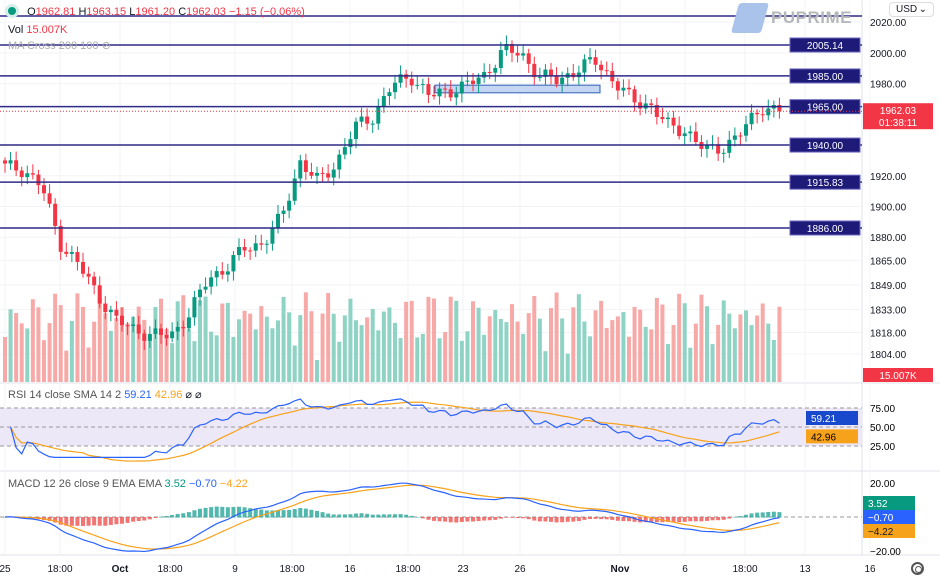 This screenshot has height=581, width=940. Describe the element at coordinates (888, 261) in the screenshot. I see `price-tick: 1865.00` at that location.